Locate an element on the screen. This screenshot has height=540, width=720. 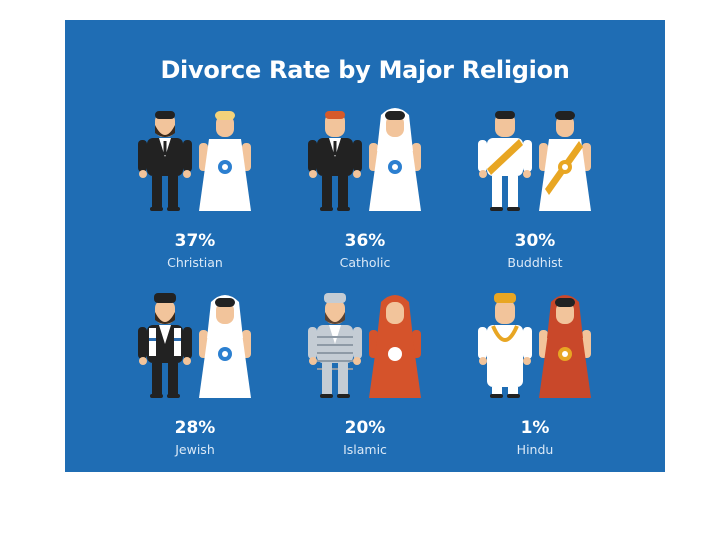
religion-cell-islamic: 20% Islamic is located at coordinates (365, 382).